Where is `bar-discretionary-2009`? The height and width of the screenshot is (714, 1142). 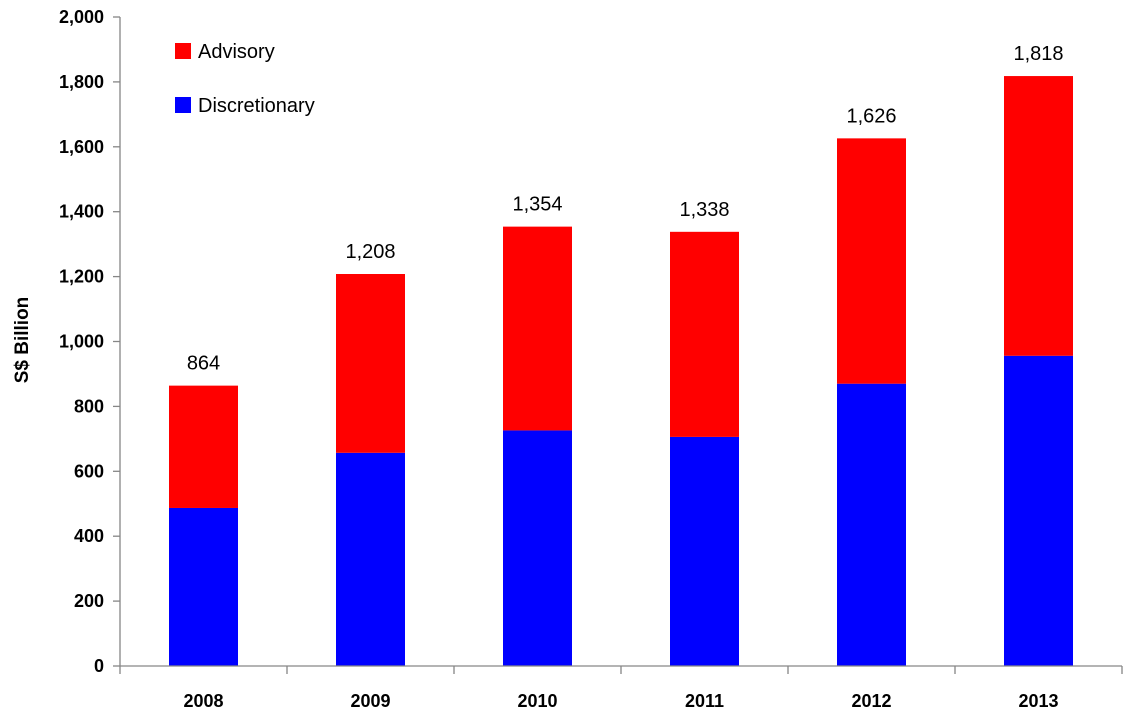
bar-discretionary-2009 is located at coordinates (370, 559).